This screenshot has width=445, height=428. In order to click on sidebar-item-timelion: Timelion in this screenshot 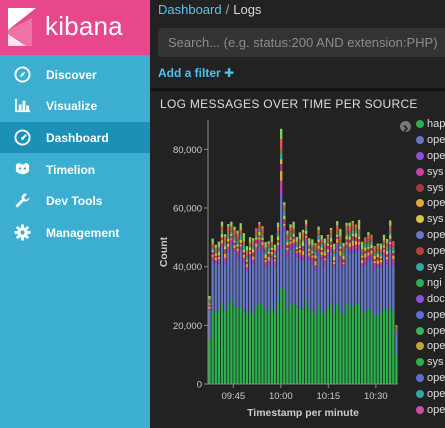, I will do `click(75, 169)`.